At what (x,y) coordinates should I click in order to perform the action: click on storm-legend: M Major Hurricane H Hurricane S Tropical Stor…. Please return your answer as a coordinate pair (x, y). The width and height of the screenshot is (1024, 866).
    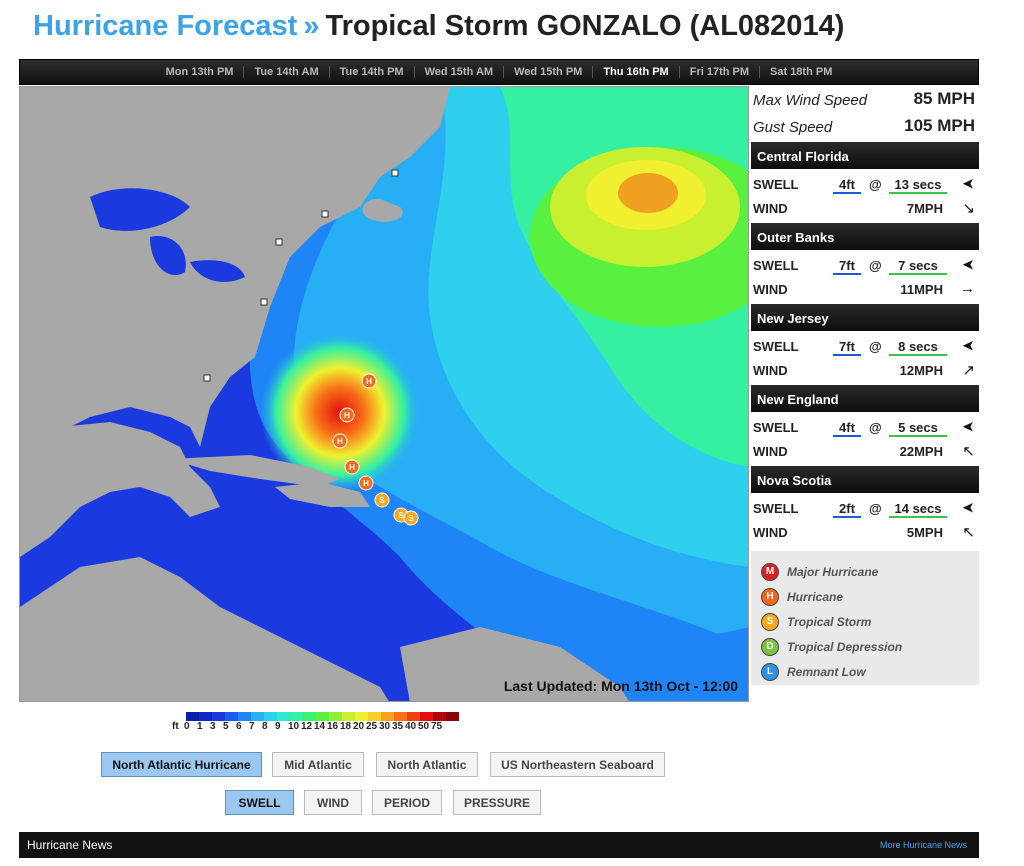
    Looking at the image, I should click on (865, 618).